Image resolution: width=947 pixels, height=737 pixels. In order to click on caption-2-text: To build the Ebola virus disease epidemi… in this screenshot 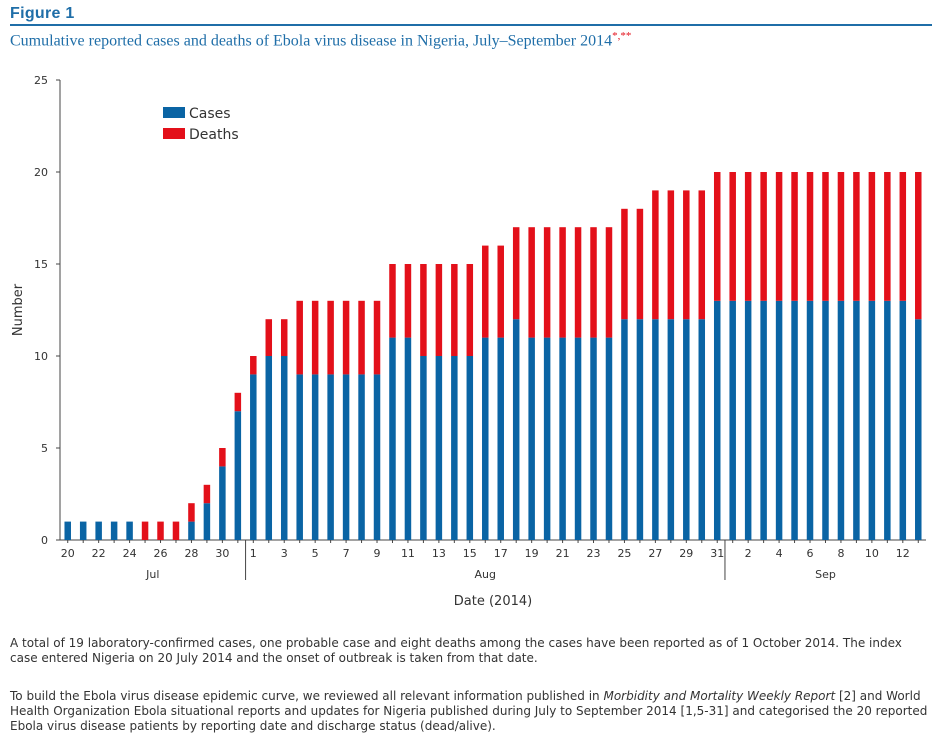, I will do `click(307, 696)`.